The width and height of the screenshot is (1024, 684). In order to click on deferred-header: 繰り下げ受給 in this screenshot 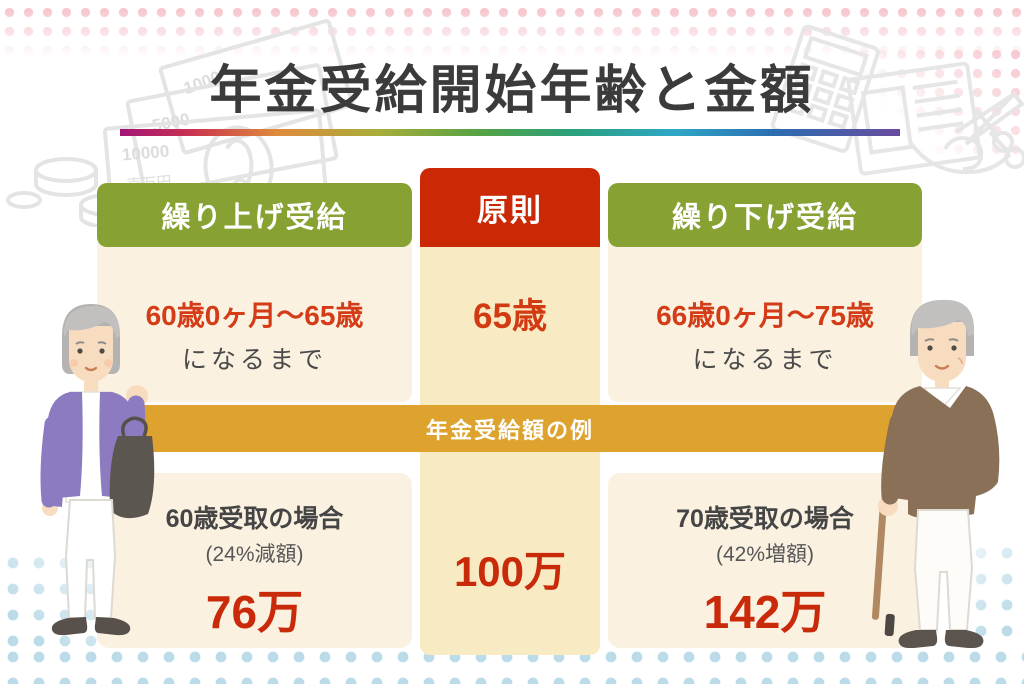, I will do `click(765, 215)`.